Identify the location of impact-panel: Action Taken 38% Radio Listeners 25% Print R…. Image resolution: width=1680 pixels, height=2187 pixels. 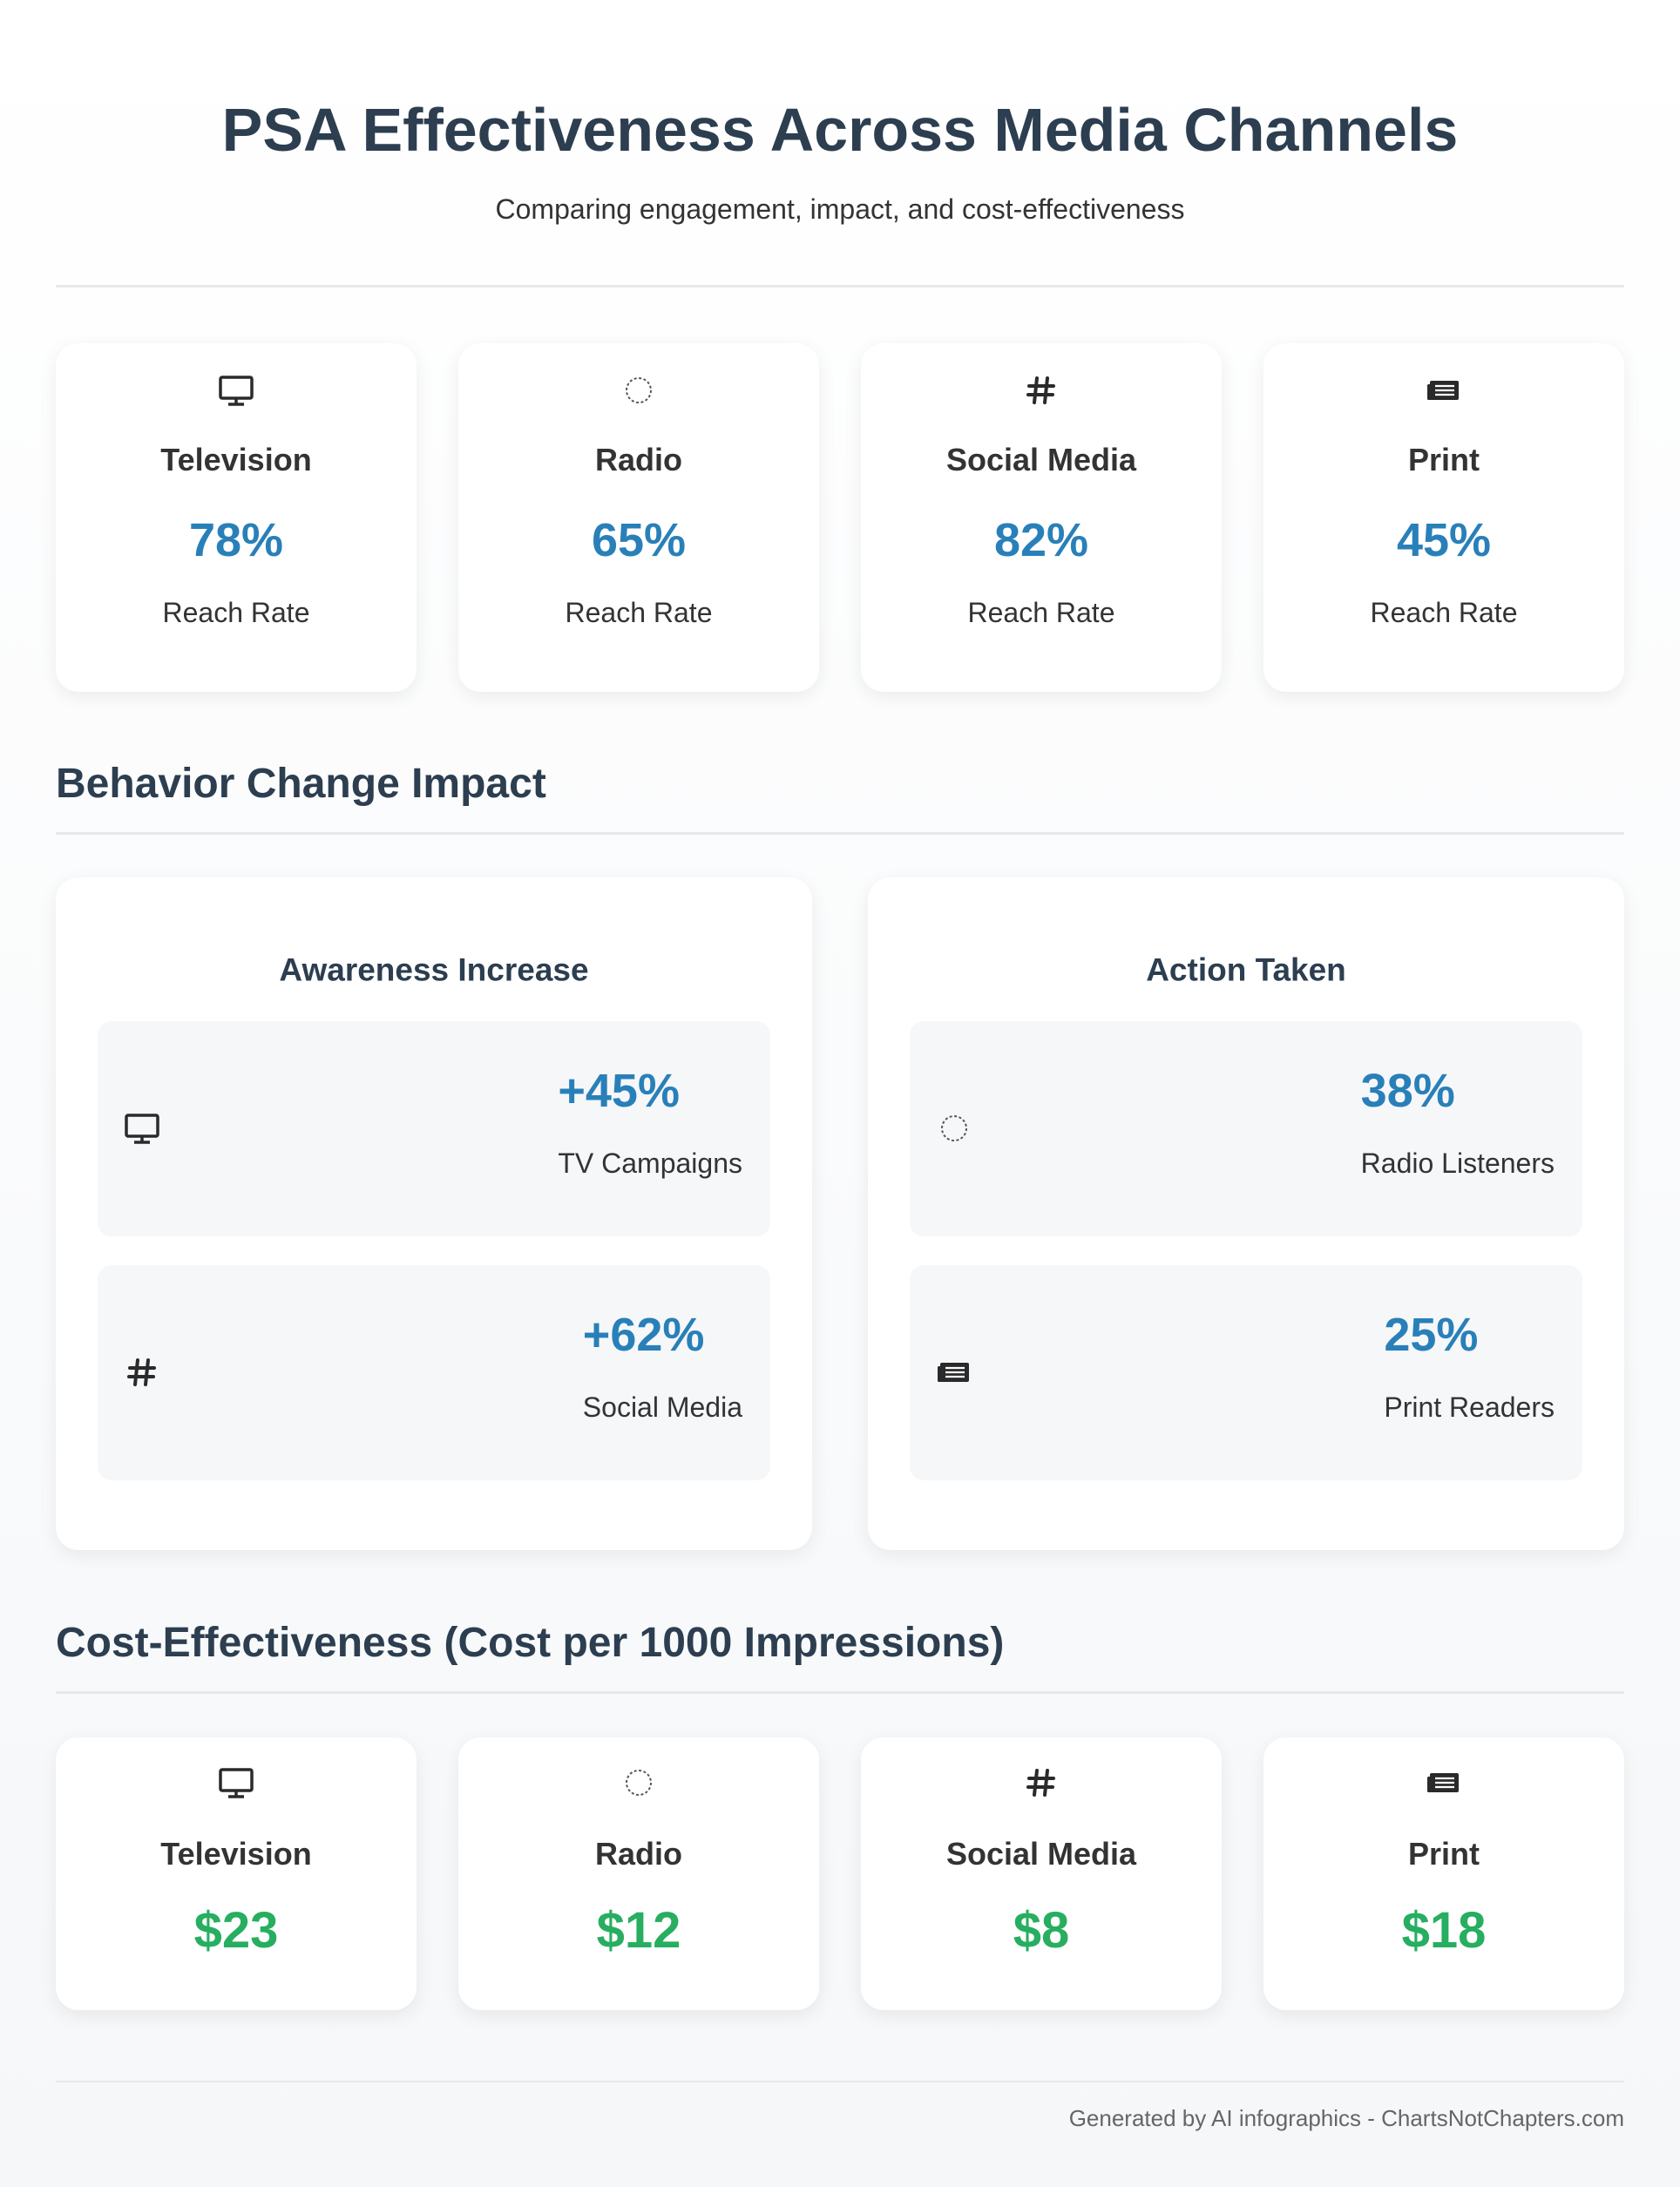
(1246, 1214).